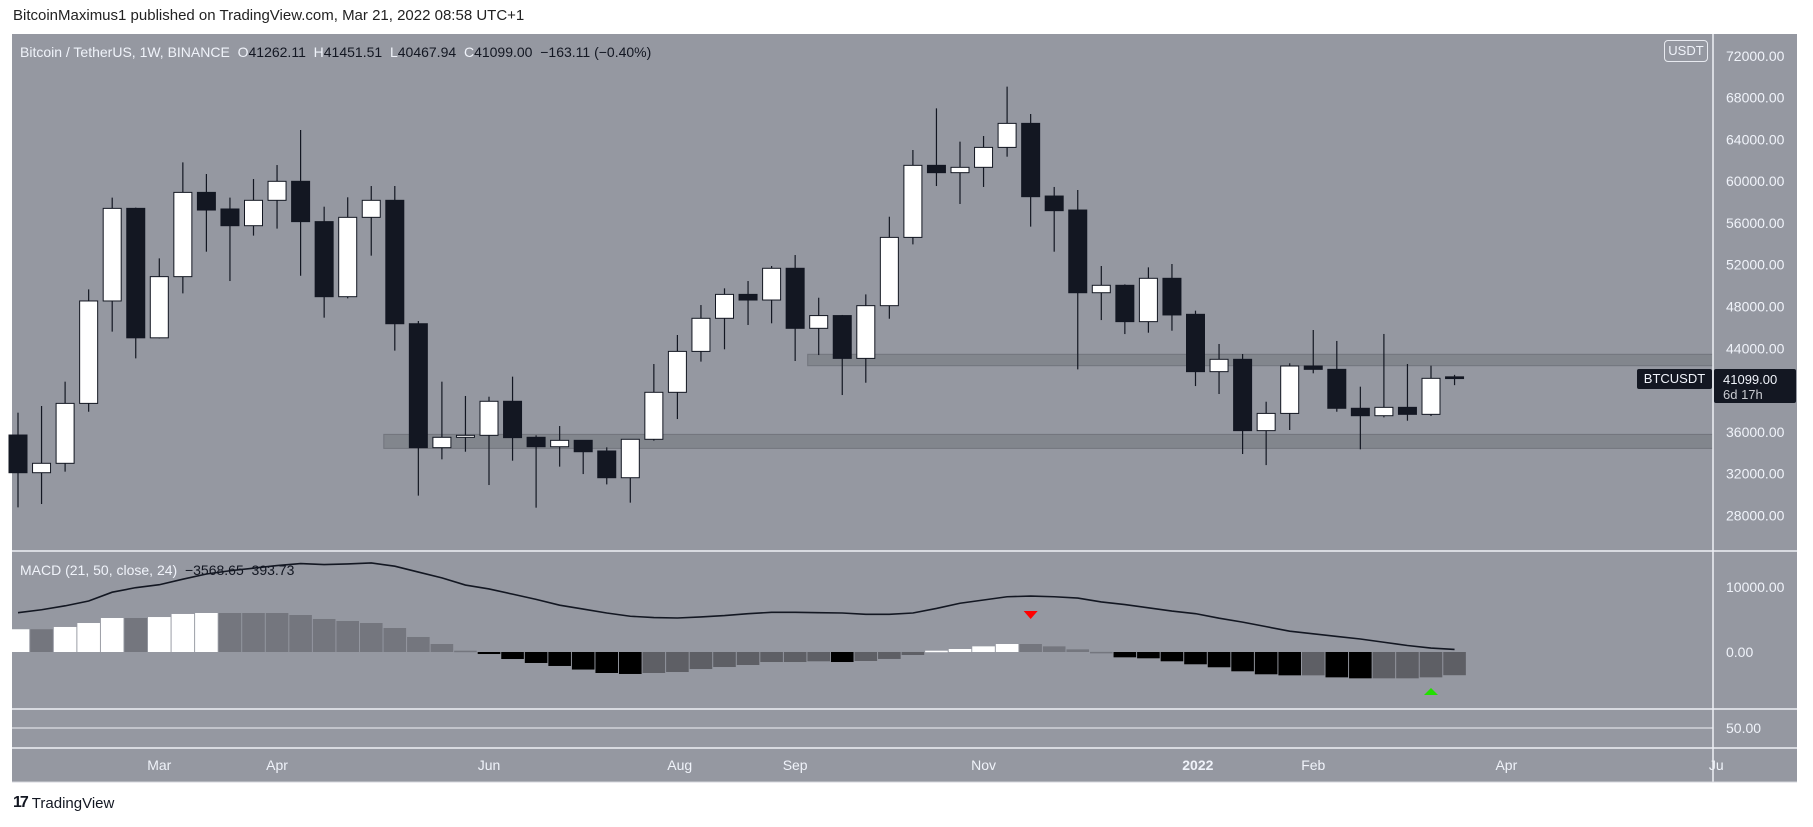 The height and width of the screenshot is (827, 1813). What do you see at coordinates (1506, 765) in the screenshot?
I see `time-axis-tick: Apr` at bounding box center [1506, 765].